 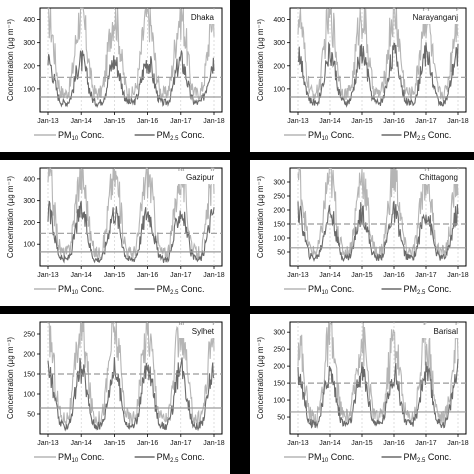 I want to click on station-label: Chittagong, so click(x=438, y=177).